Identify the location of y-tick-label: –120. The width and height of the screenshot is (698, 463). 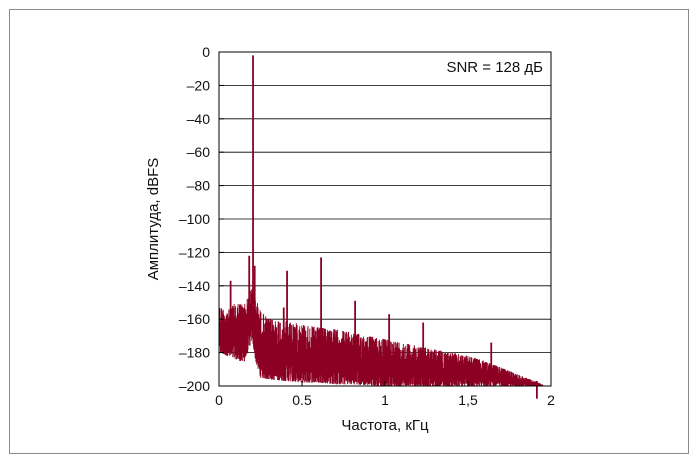
(194, 252).